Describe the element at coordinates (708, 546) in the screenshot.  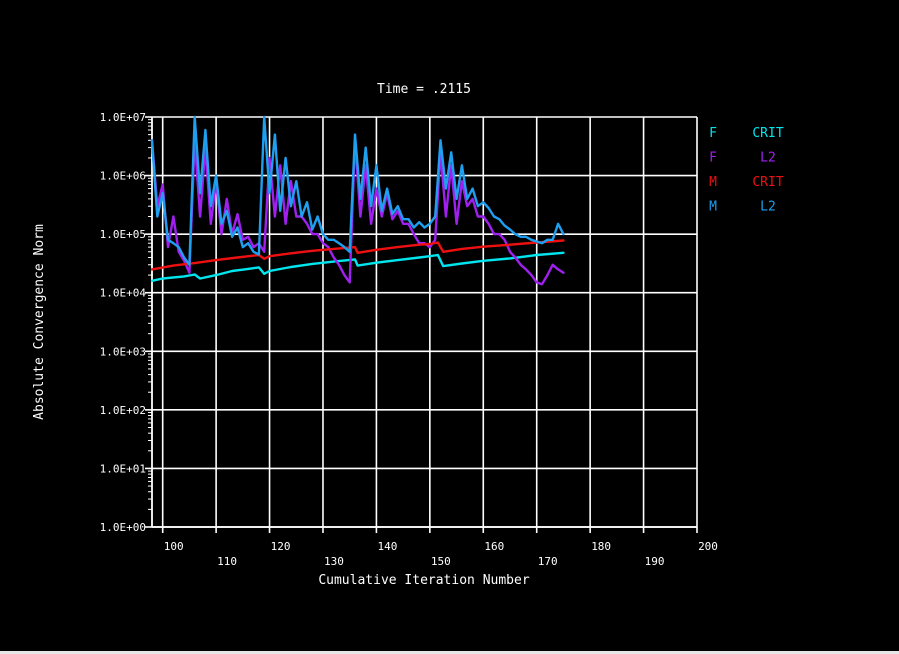
I see `x-tick-label: 200` at that location.